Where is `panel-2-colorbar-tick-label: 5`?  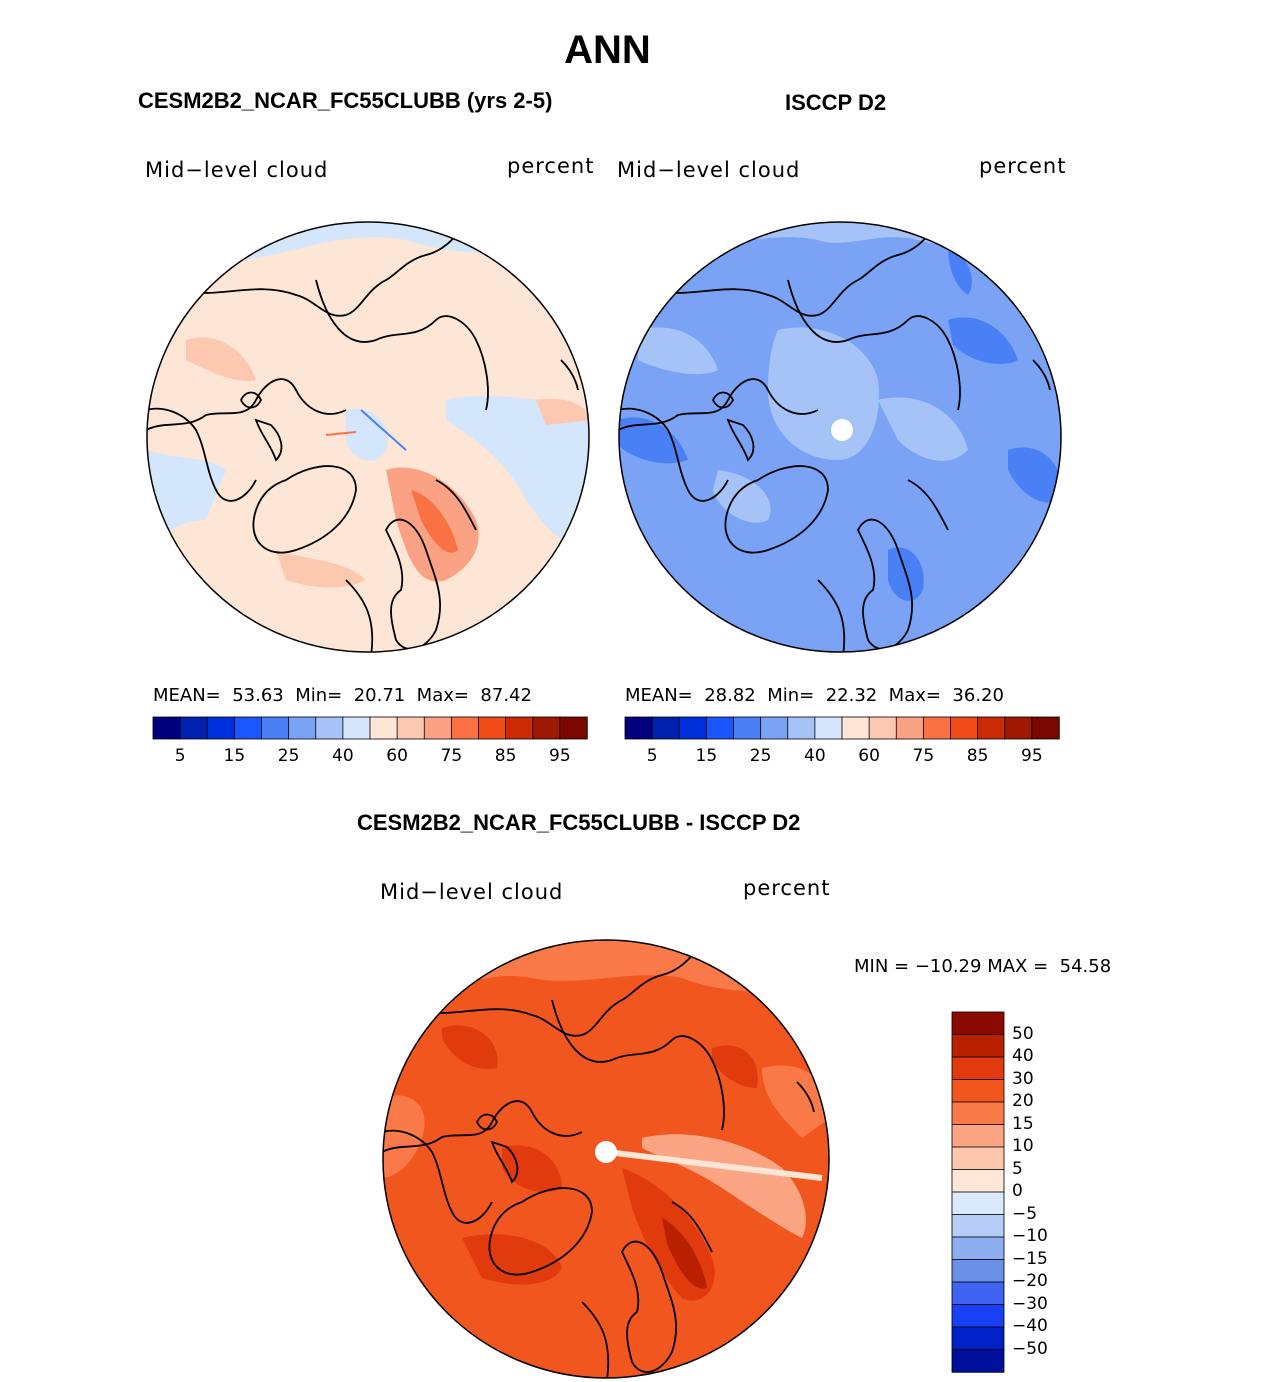
panel-2-colorbar-tick-label: 5 is located at coordinates (652, 756).